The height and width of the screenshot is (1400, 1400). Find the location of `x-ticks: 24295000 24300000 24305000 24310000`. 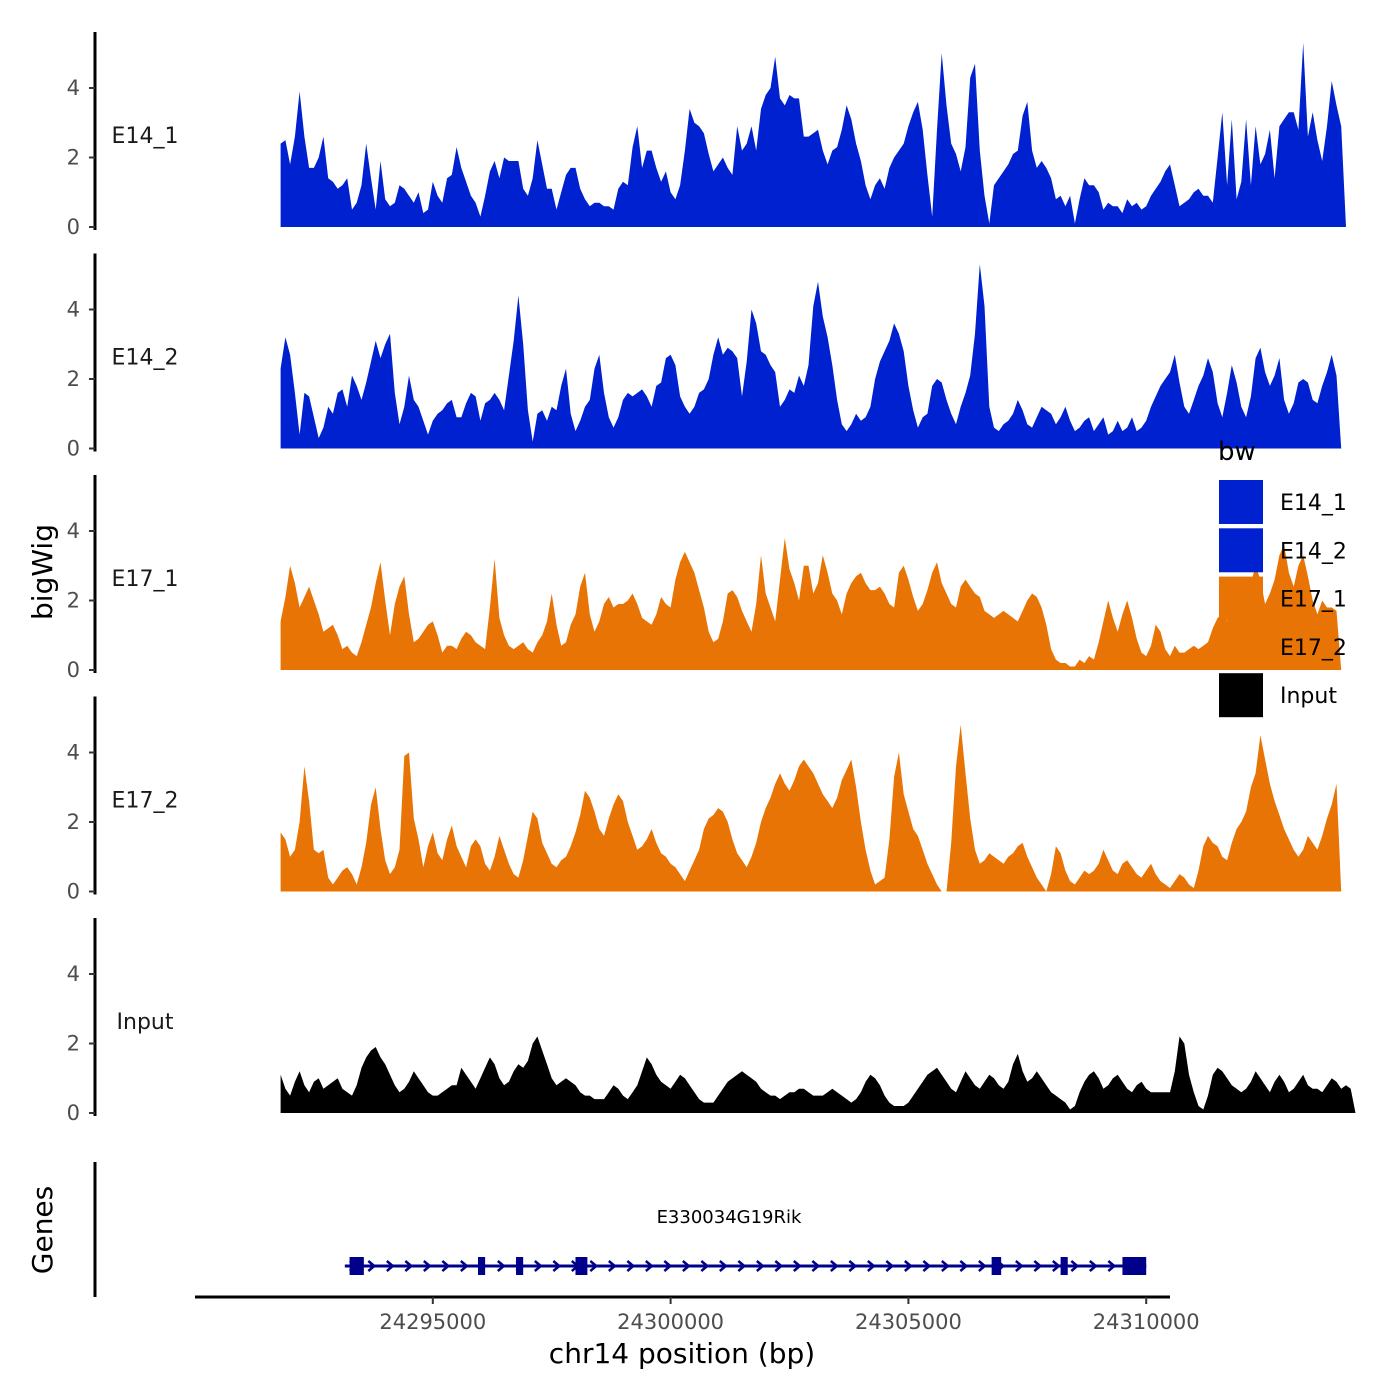

x-ticks: 24295000 24300000 24305000 24310000 is located at coordinates (789, 1315).